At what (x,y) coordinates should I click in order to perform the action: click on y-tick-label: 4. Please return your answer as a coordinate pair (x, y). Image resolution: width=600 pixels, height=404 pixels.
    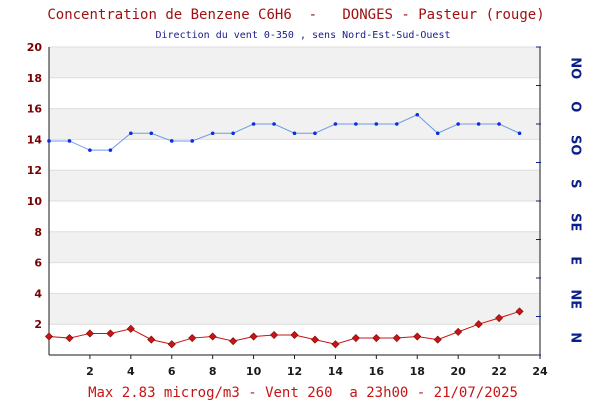
    Looking at the image, I should click on (38, 293).